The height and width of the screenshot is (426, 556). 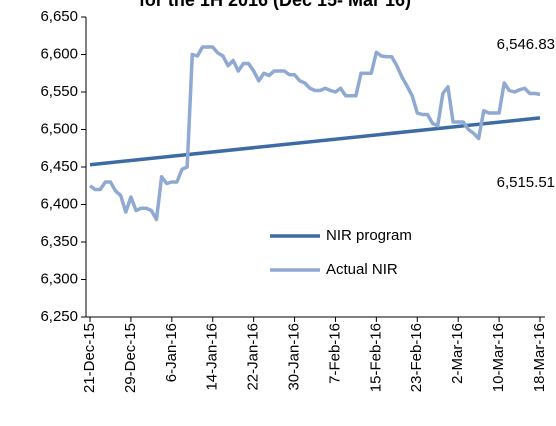 What do you see at coordinates (315, 141) in the screenshot?
I see `series-line` at bounding box center [315, 141].